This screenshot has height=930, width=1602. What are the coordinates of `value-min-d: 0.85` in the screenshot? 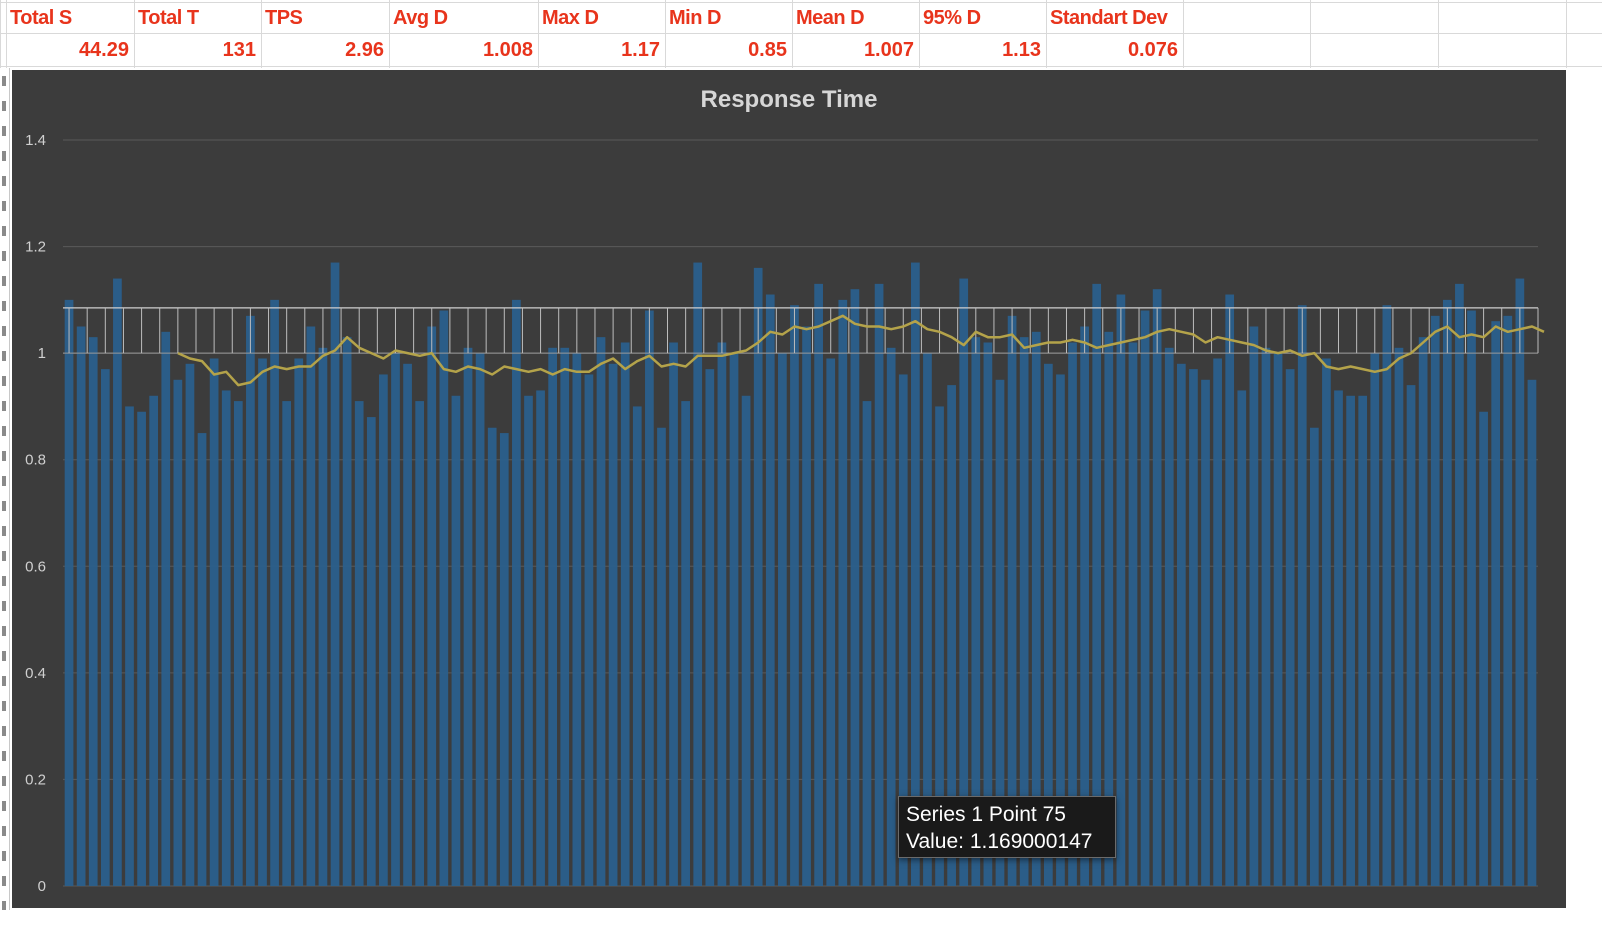 It's located at (767, 50).